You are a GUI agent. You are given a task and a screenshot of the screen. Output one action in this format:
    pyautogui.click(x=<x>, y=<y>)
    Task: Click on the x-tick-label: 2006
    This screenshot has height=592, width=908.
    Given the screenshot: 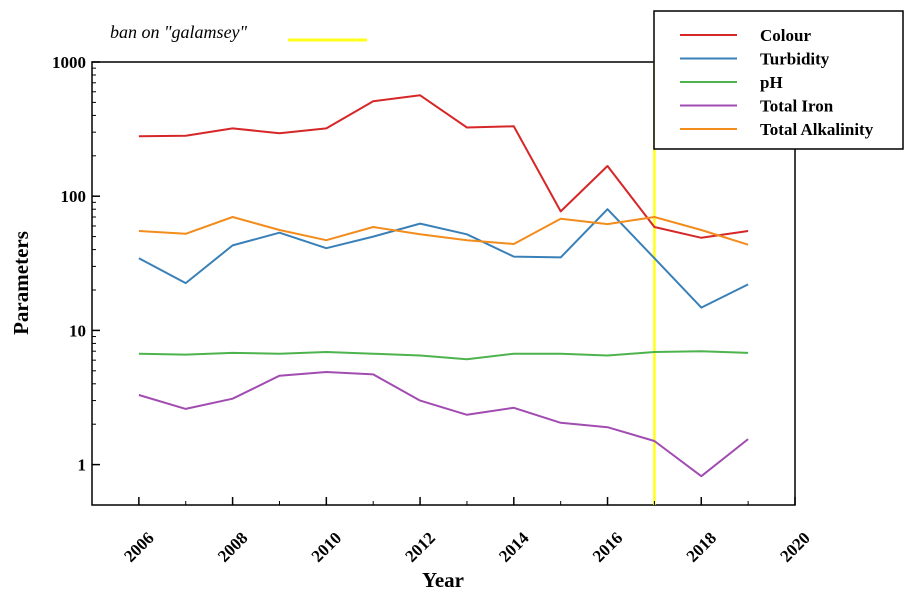 What is the action you would take?
    pyautogui.click(x=138, y=546)
    